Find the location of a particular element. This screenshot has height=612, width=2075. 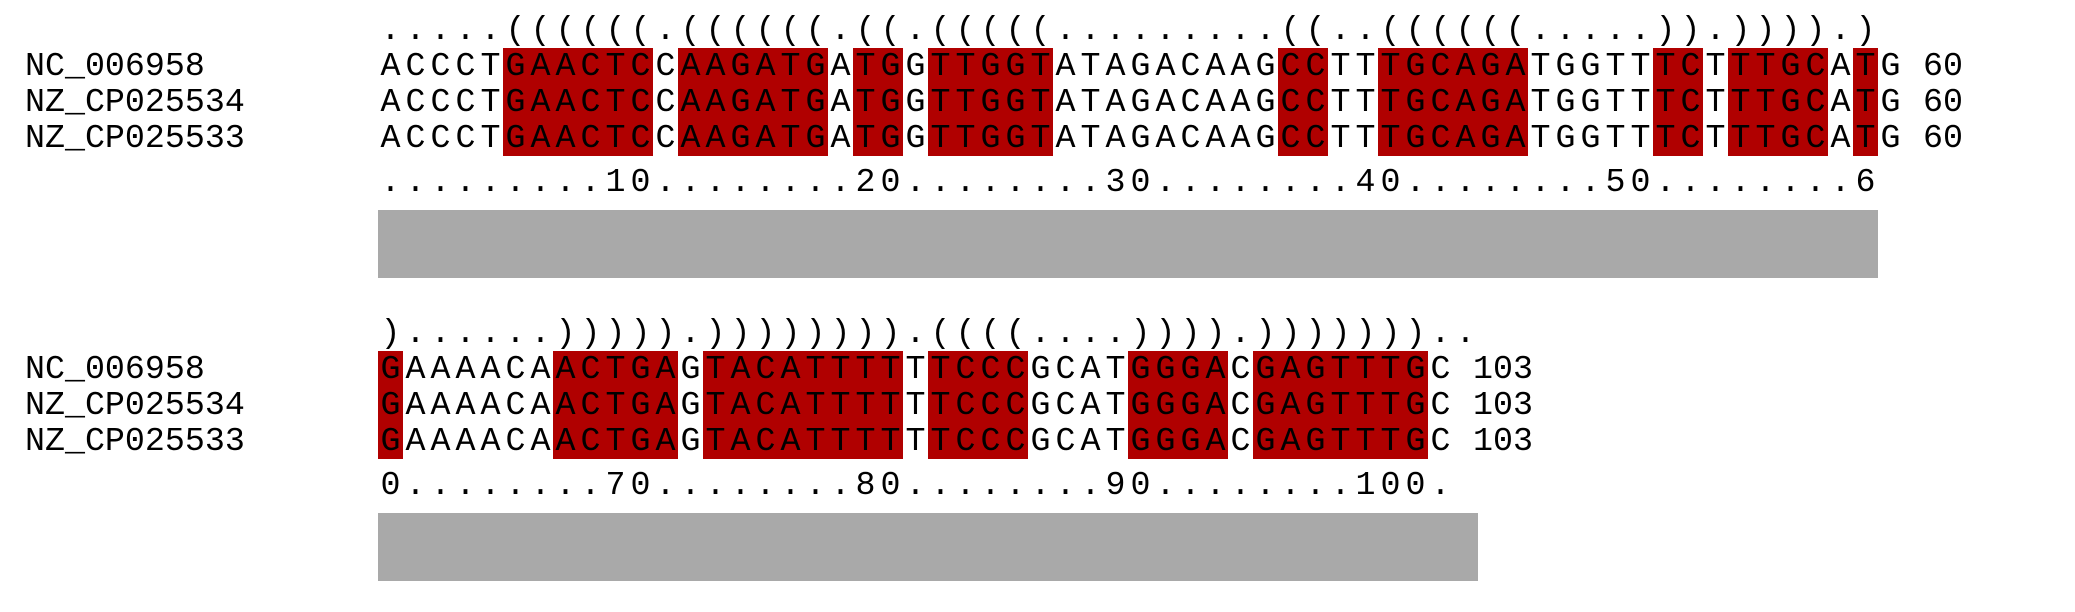

ruler-char: 7 is located at coordinates (615, 485).